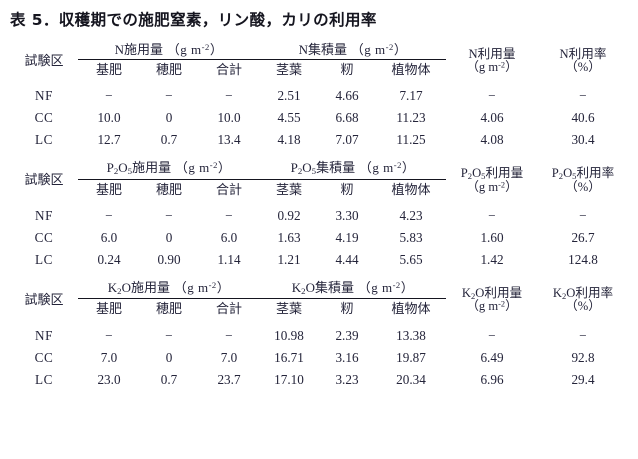  Describe the element at coordinates (411, 216) in the screenshot. I see `cell-wholeplant: 4.23` at that location.